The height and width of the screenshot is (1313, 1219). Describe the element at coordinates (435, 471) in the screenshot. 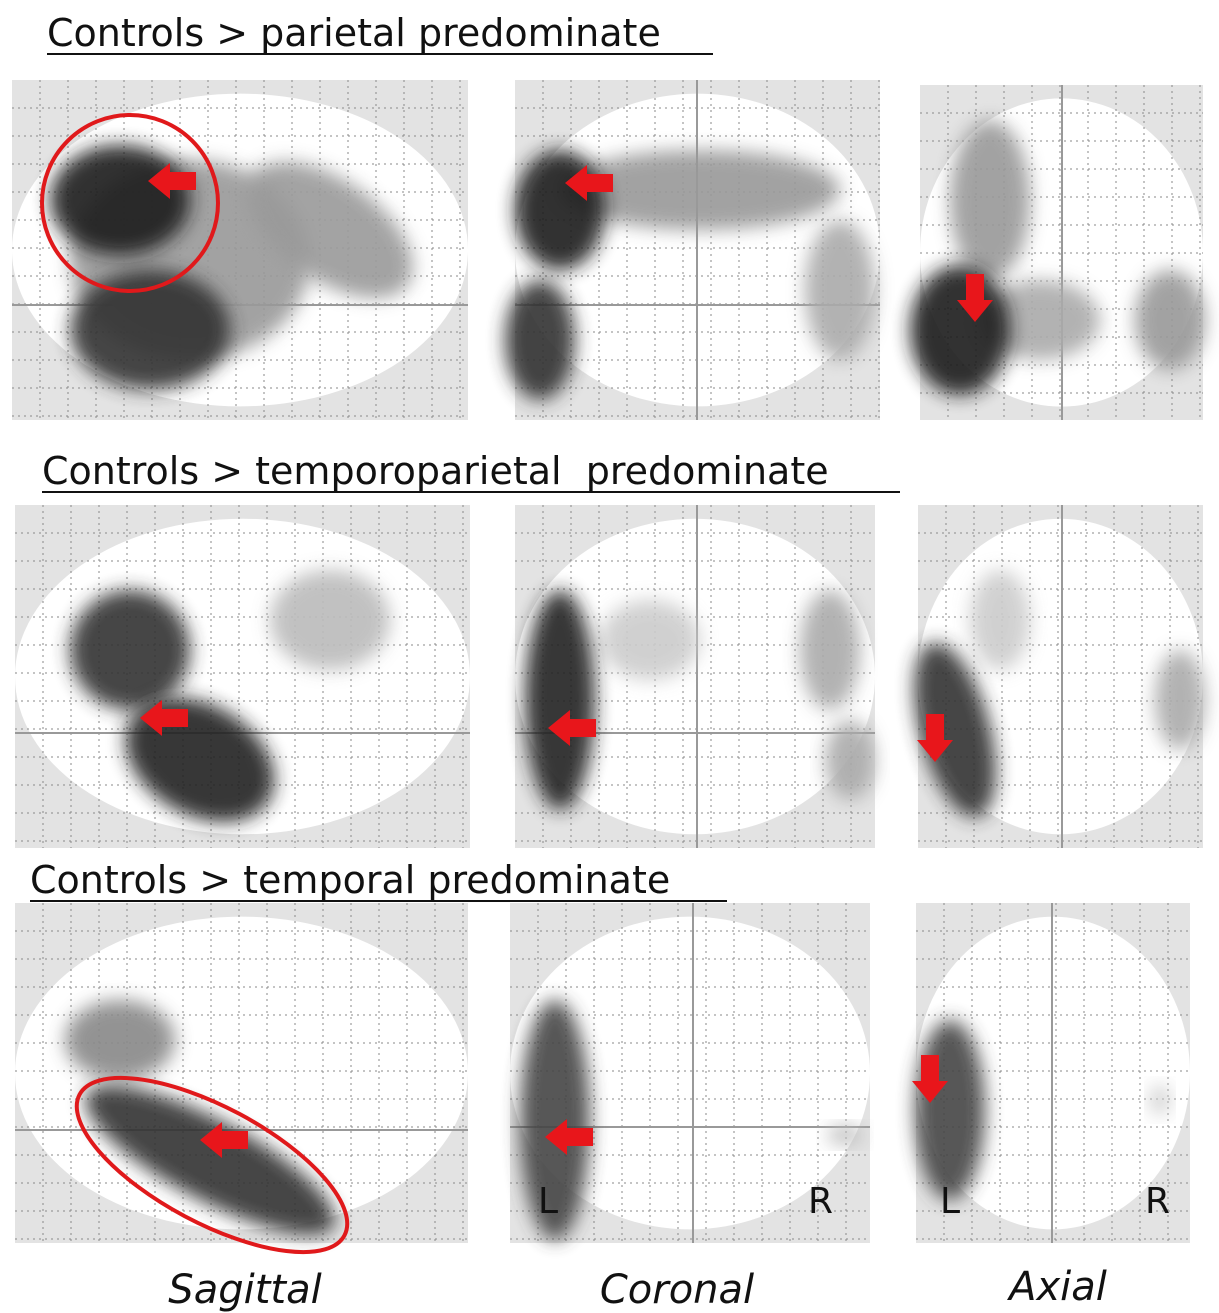

I see `row-title: Controls > temporoparietal predominate` at that location.